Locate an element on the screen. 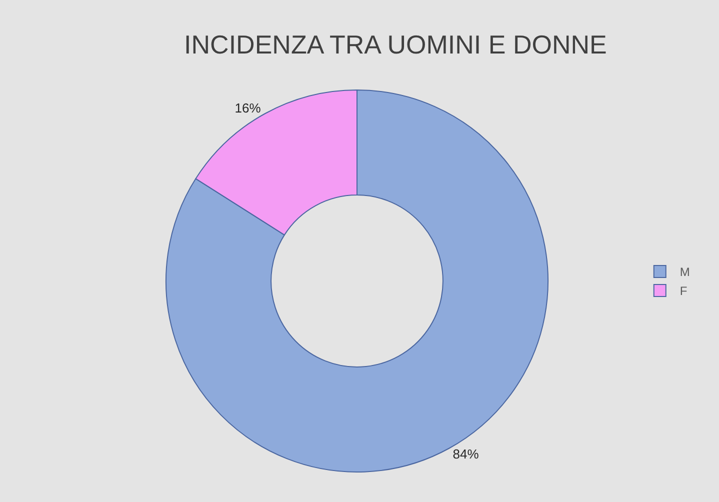  legend-label: M is located at coordinates (685, 272).